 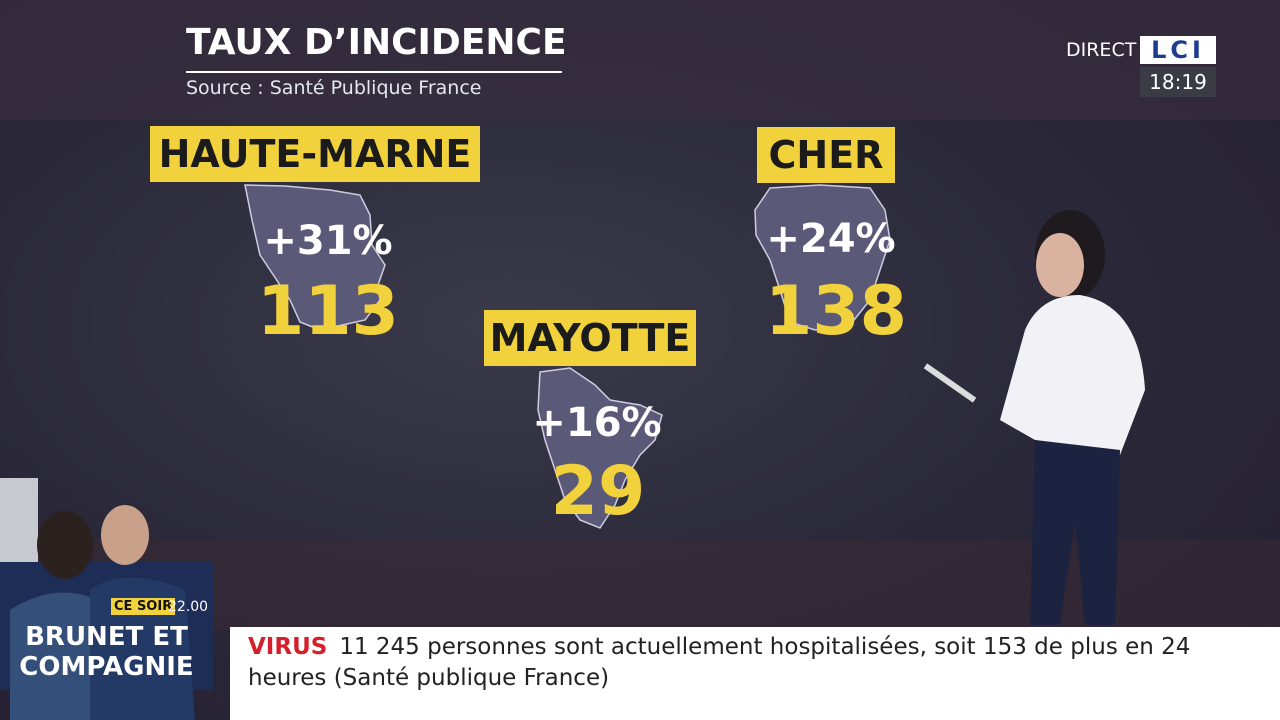 What do you see at coordinates (19, 523) in the screenshot?
I see `side-panel` at bounding box center [19, 523].